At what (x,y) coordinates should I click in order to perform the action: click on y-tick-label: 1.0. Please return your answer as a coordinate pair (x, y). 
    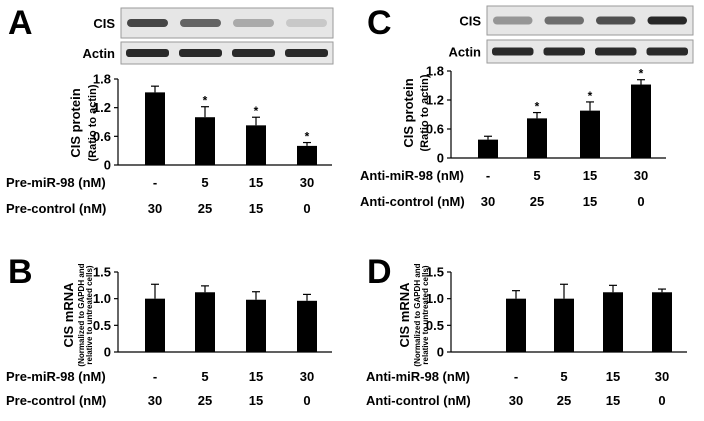
    Looking at the image, I should click on (102, 298).